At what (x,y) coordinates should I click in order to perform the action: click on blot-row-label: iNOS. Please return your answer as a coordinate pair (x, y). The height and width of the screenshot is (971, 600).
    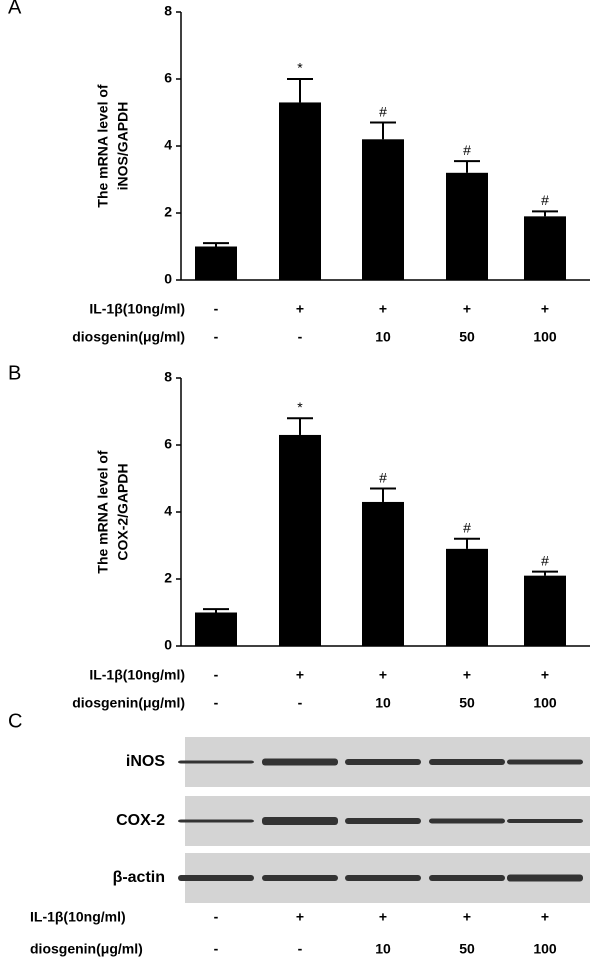
    Looking at the image, I should click on (145, 761).